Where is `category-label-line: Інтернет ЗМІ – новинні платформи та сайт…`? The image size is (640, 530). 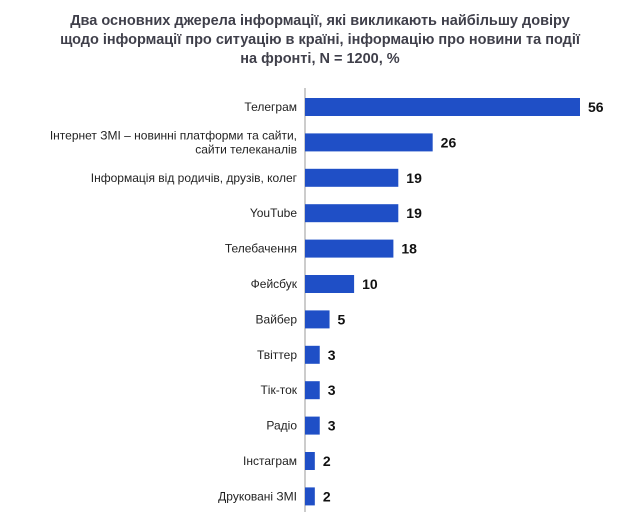
category-label-line: Інтернет ЗМІ – новинні платформи та сайт… is located at coordinates (173, 135).